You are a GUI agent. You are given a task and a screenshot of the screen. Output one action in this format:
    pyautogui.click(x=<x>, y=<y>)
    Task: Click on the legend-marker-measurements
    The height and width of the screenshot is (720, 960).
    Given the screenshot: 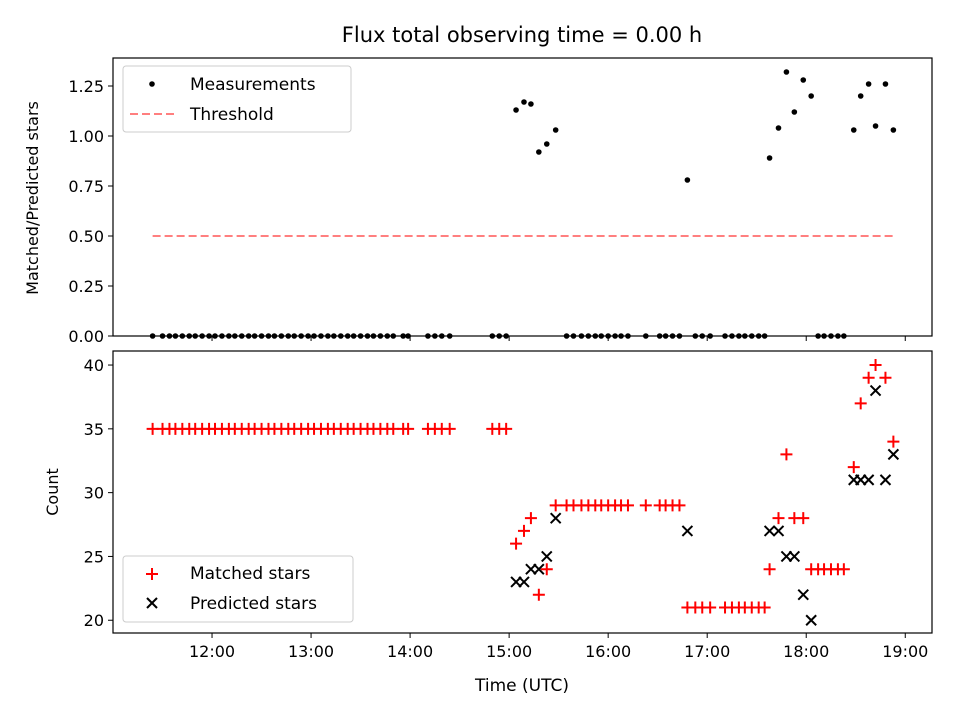 What is the action you would take?
    pyautogui.click(x=152, y=84)
    